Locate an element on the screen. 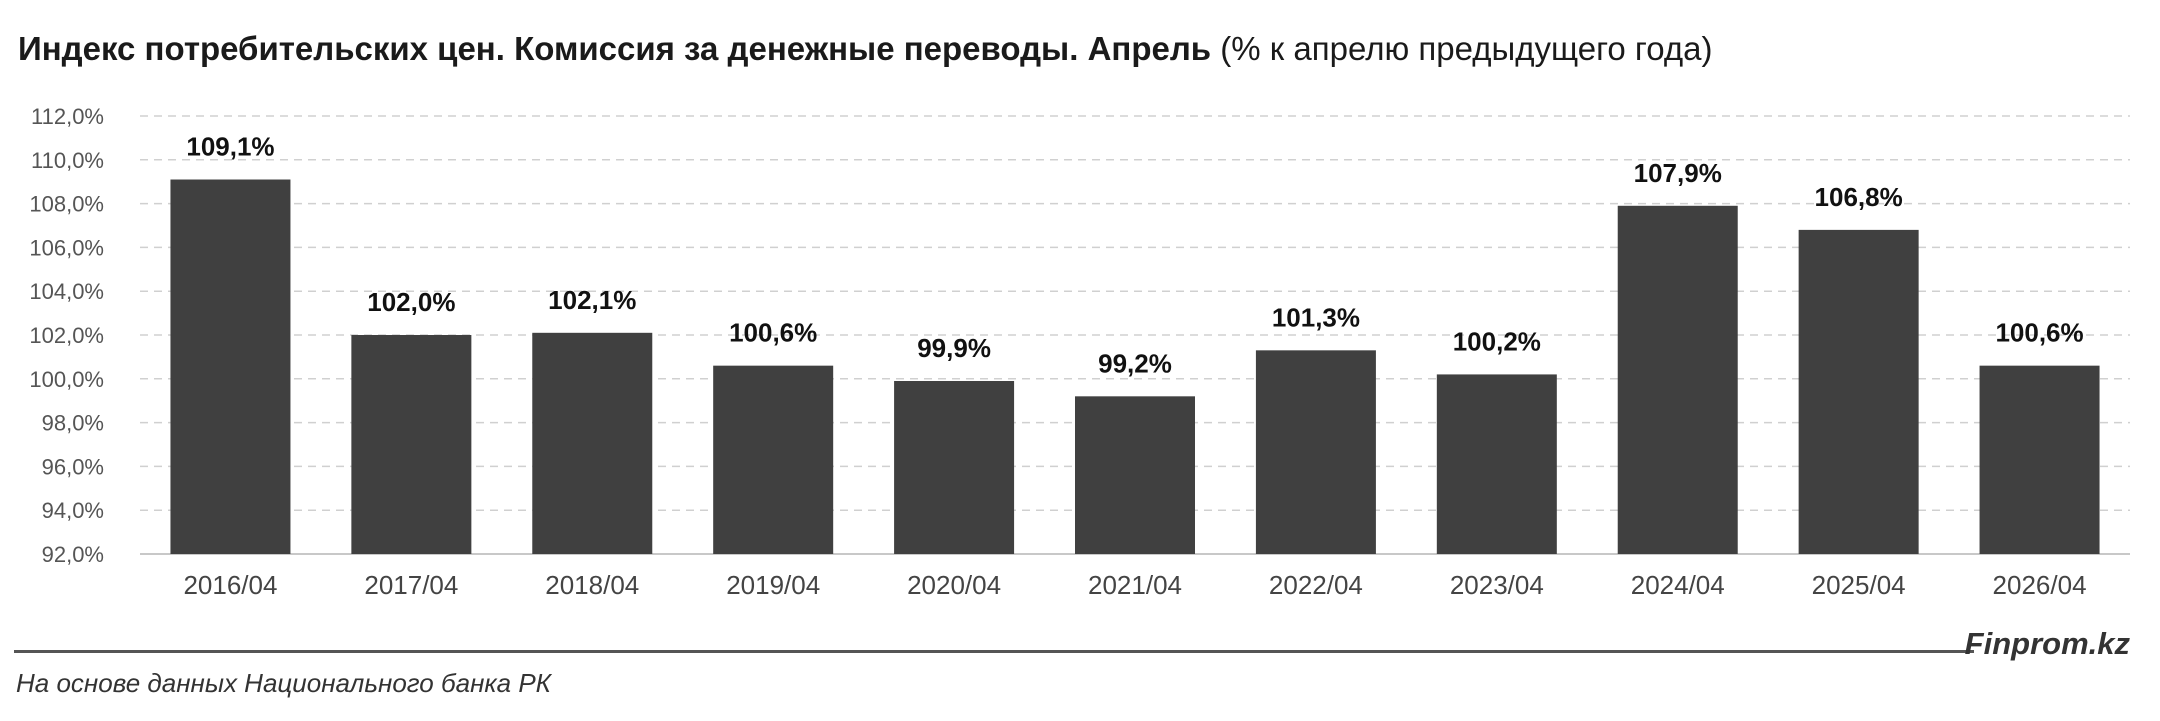 The image size is (2160, 721). data-label: 99,9% is located at coordinates (954, 348).